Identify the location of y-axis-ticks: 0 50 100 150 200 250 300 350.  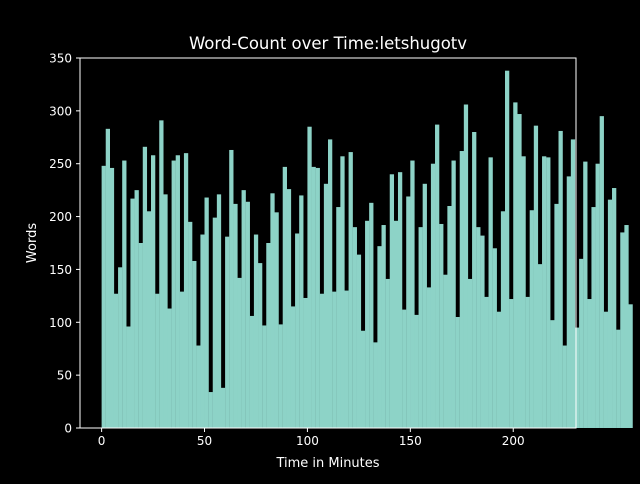
(64, 244).